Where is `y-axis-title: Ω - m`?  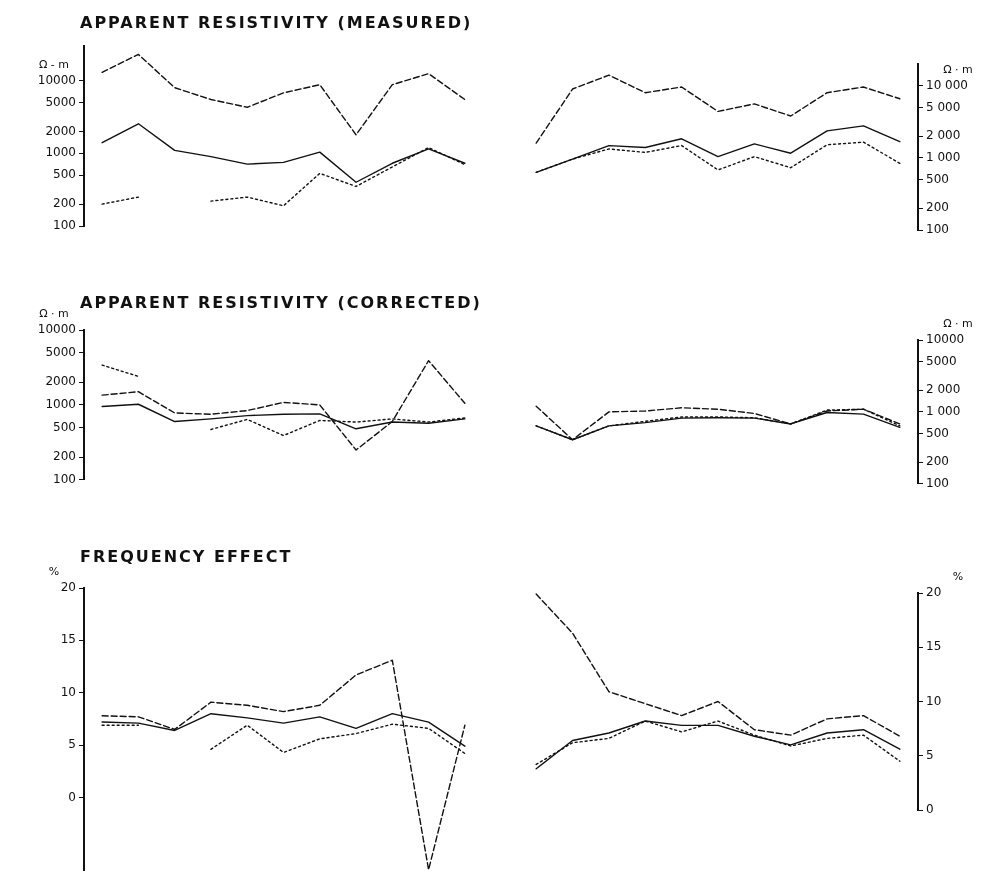
y-axis-title: Ω - m is located at coordinates (54, 64).